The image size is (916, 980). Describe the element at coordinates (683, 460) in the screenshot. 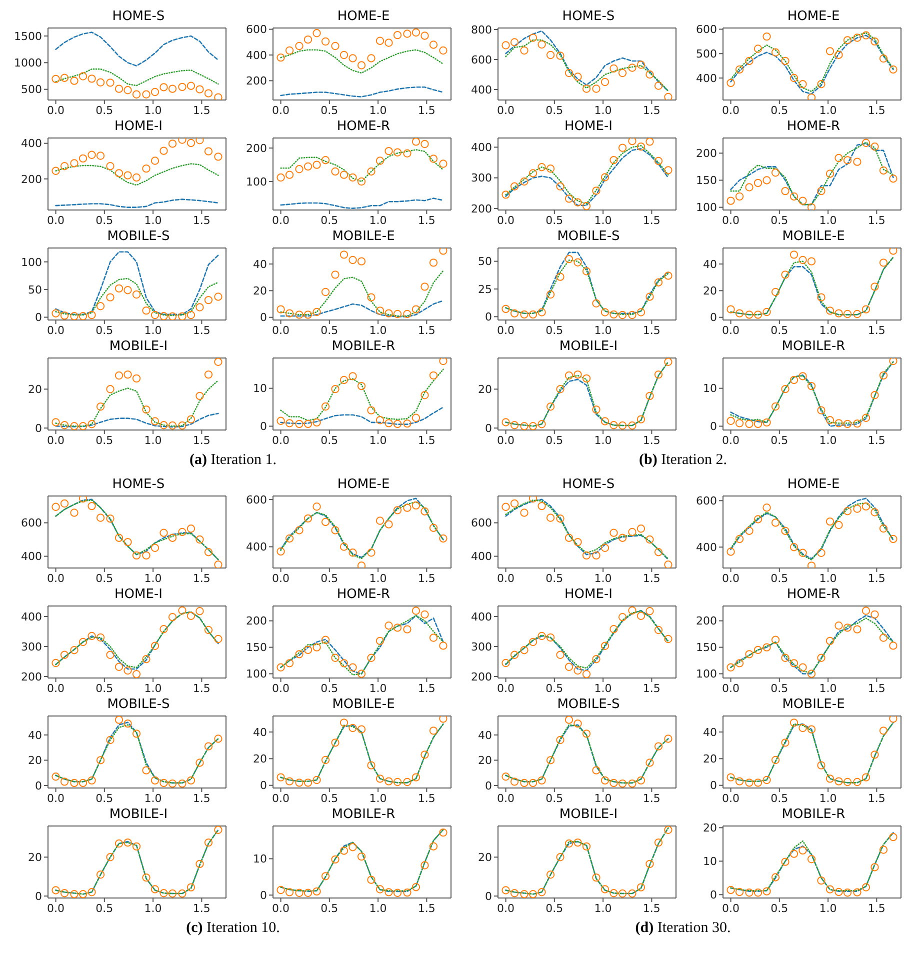

I see `text: (b) Iteration 2.` at that location.